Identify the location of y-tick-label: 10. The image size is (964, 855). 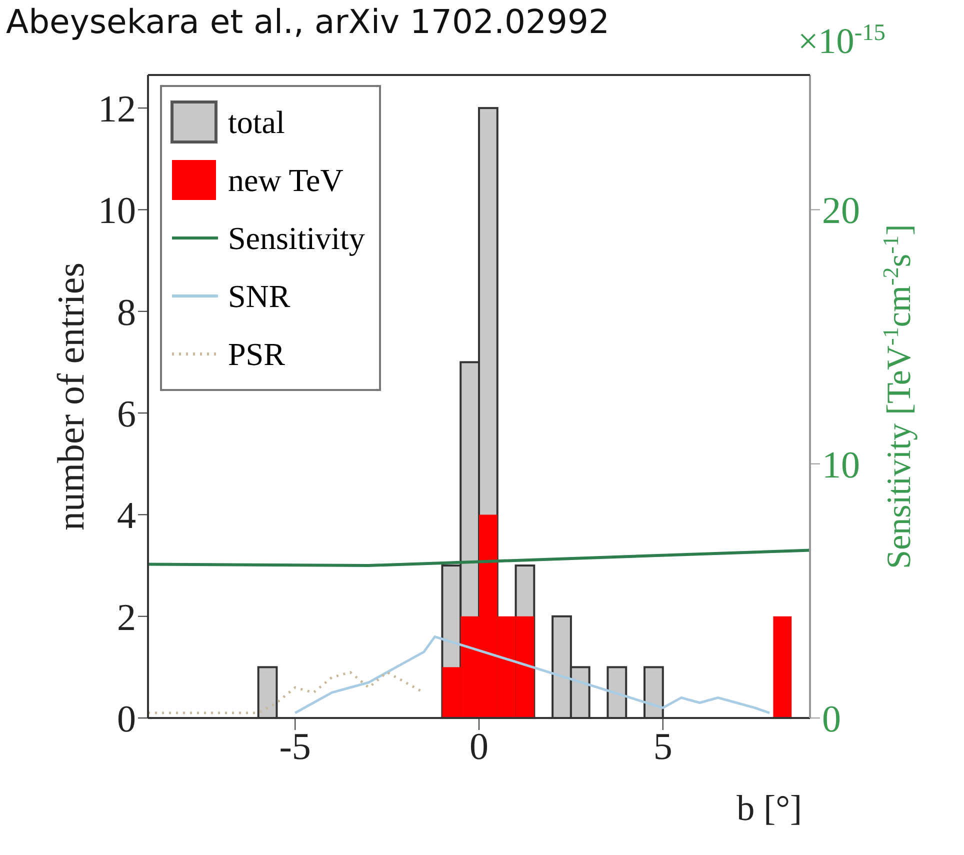
(117, 211).